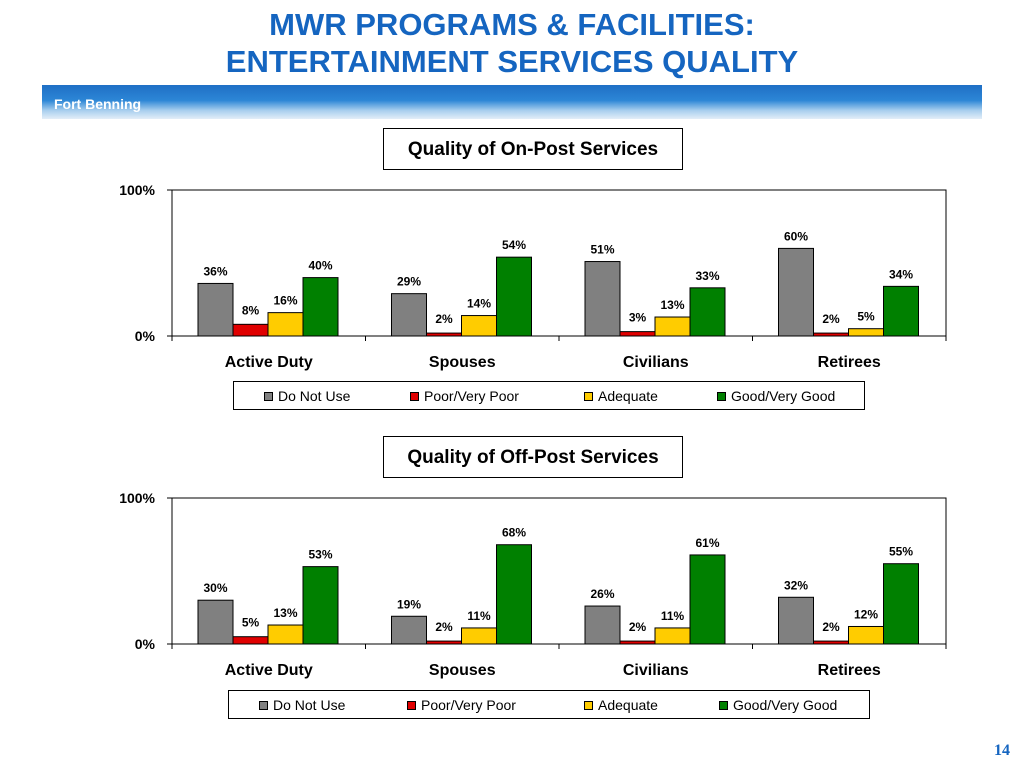  I want to click on data-label: 34%, so click(901, 274).